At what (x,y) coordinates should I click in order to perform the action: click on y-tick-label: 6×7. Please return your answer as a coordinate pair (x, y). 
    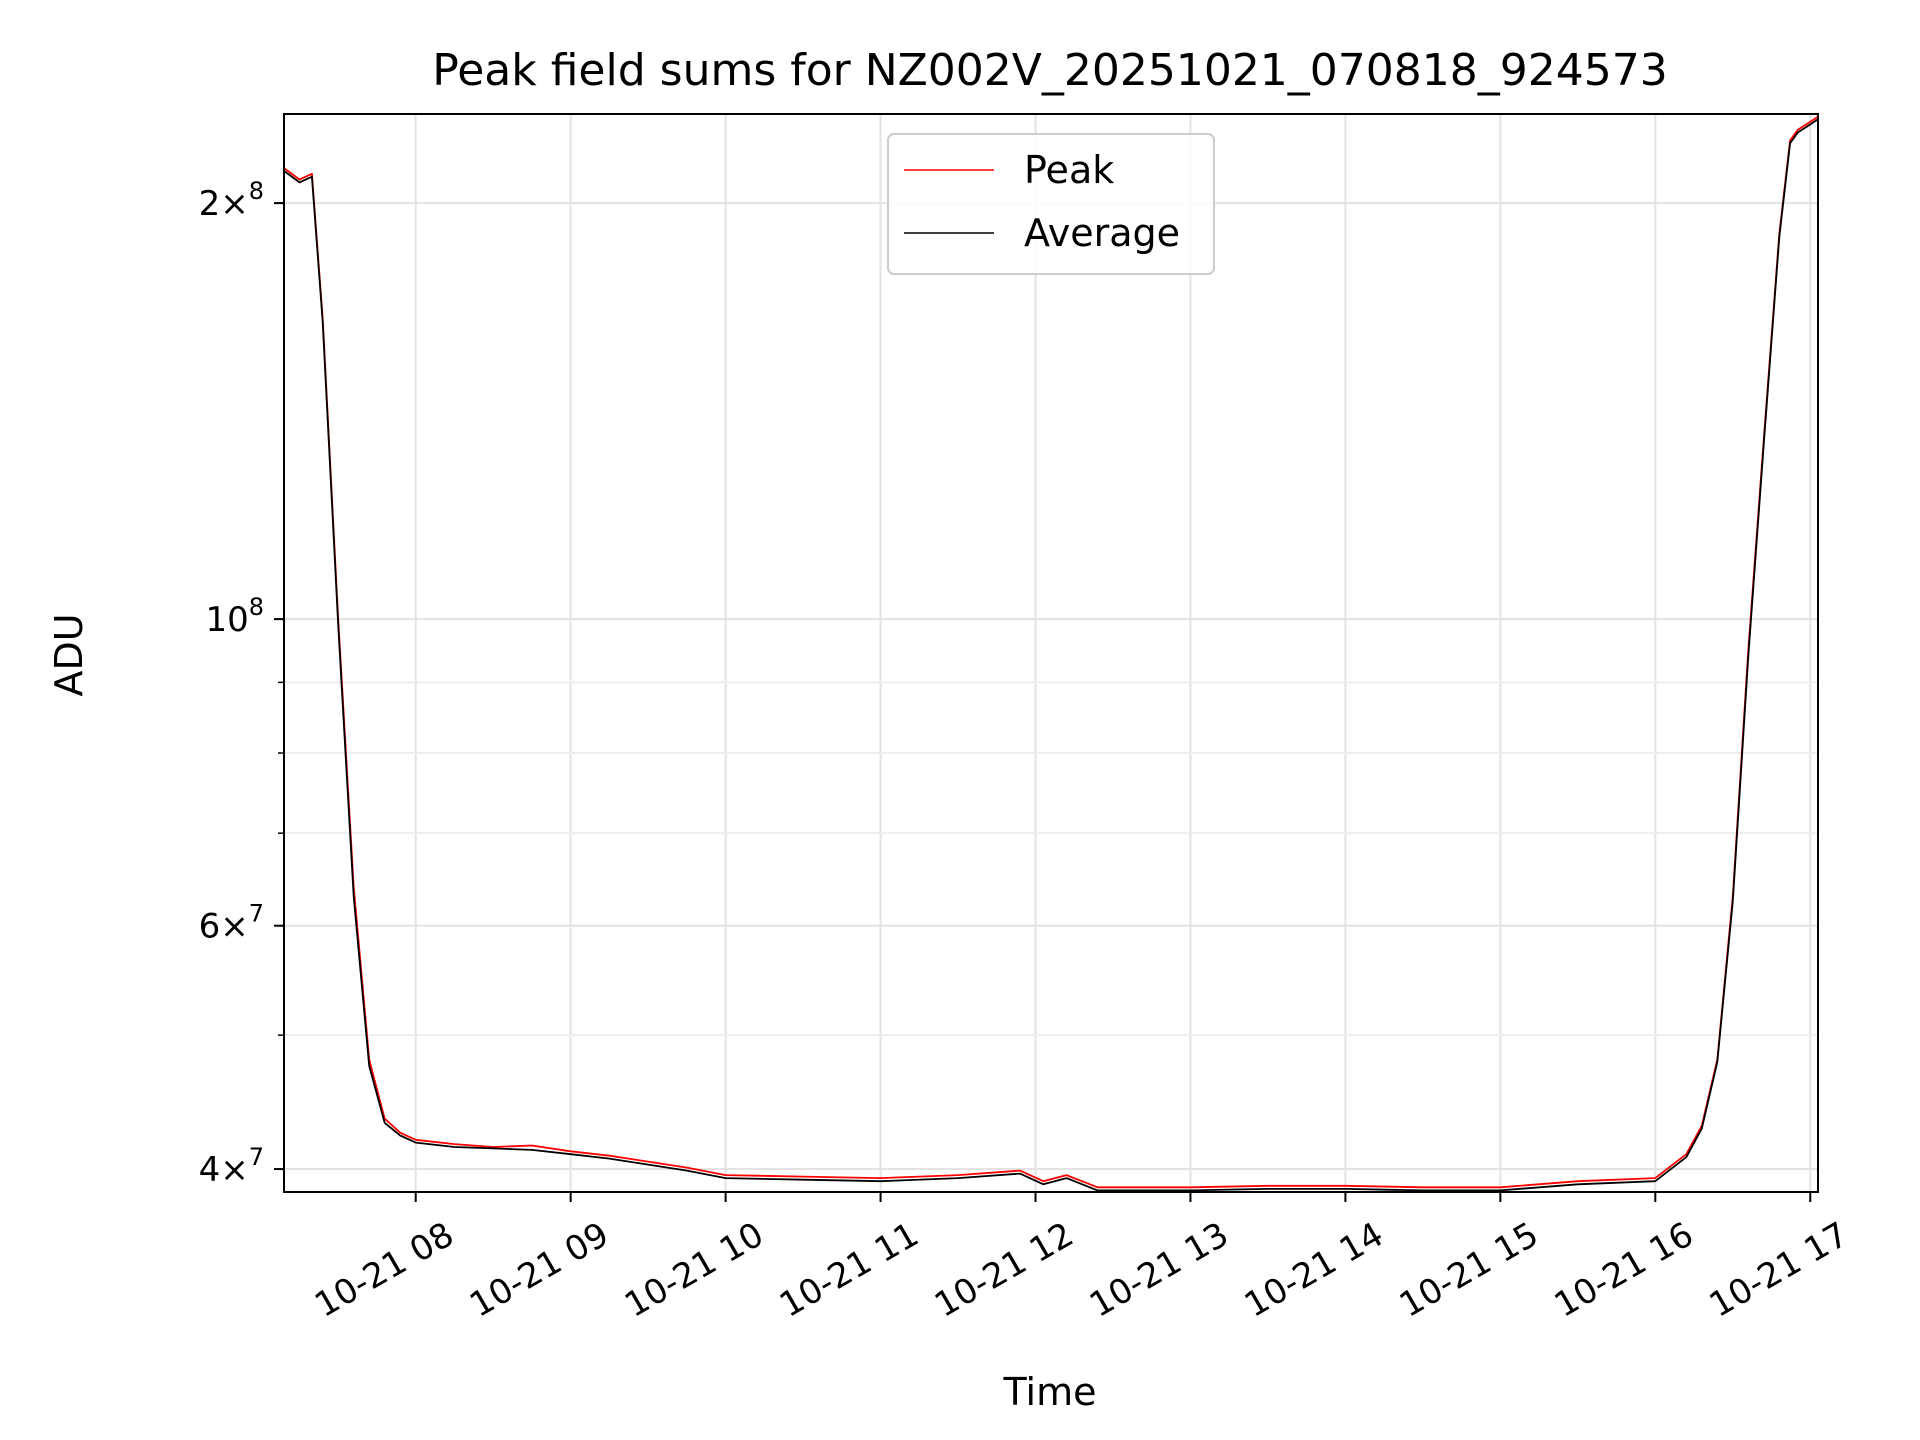
    Looking at the image, I should click on (231, 923).